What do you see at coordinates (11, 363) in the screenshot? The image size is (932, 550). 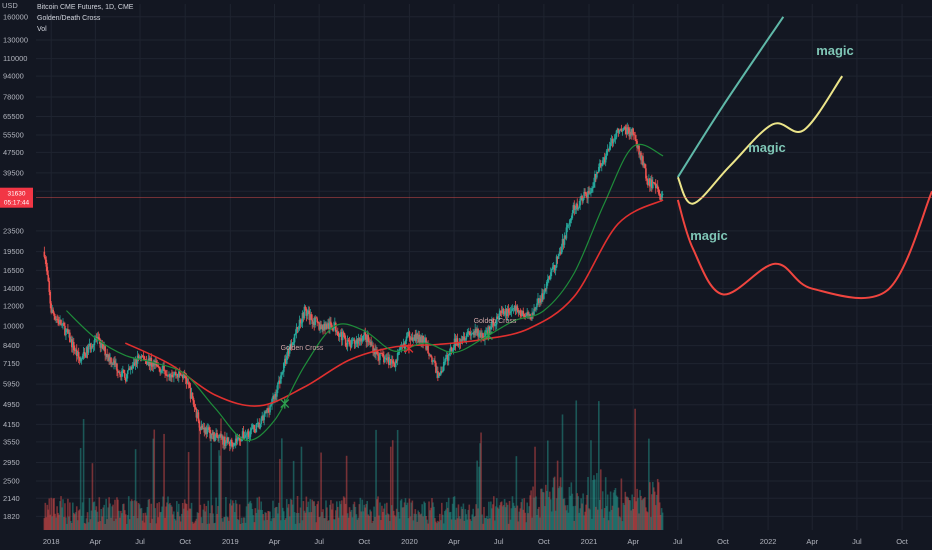 I see `price-tick-label: 7150` at bounding box center [11, 363].